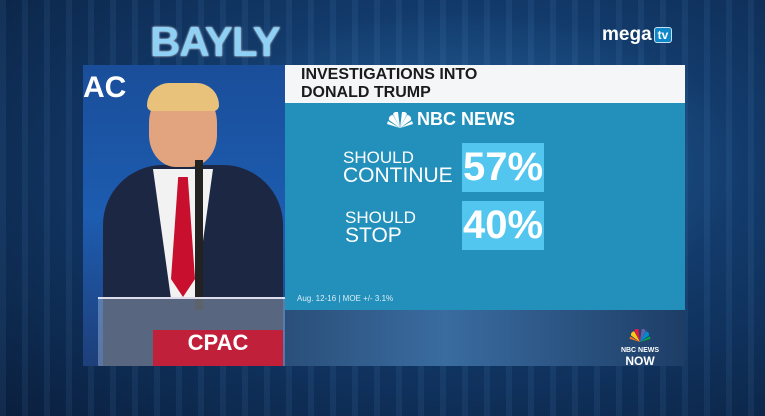 The width and height of the screenshot is (765, 416). Describe the element at coordinates (627, 34) in the screenshot. I see `mega-text: mega` at that location.